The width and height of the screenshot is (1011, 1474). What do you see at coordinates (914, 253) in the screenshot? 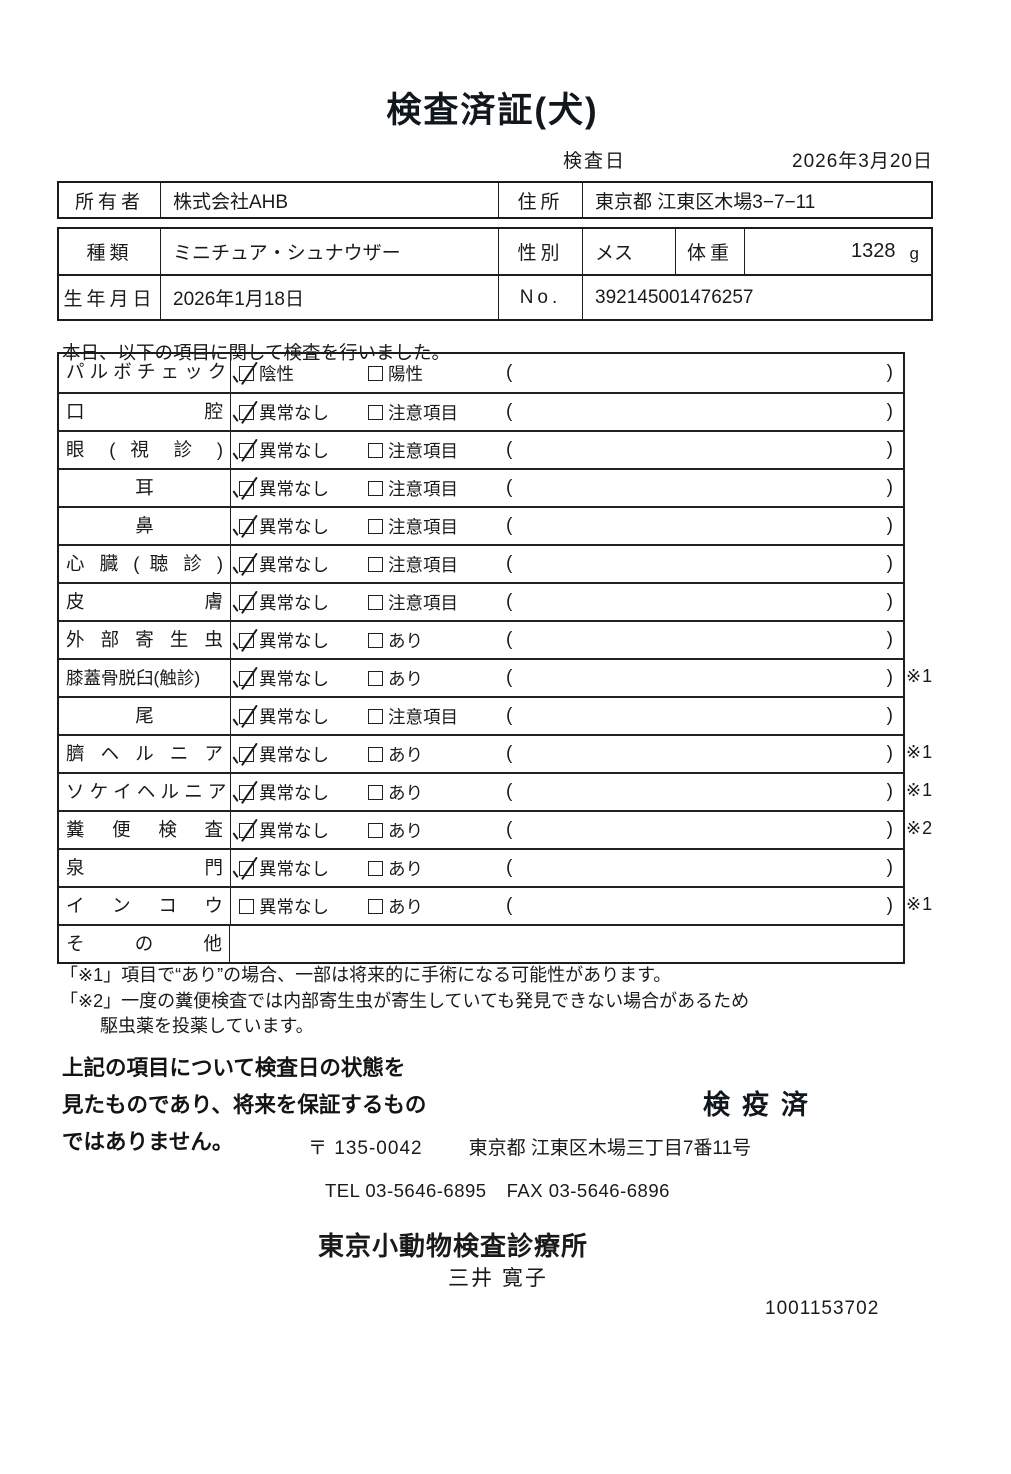
I see `weight-unit: g` at bounding box center [914, 253].